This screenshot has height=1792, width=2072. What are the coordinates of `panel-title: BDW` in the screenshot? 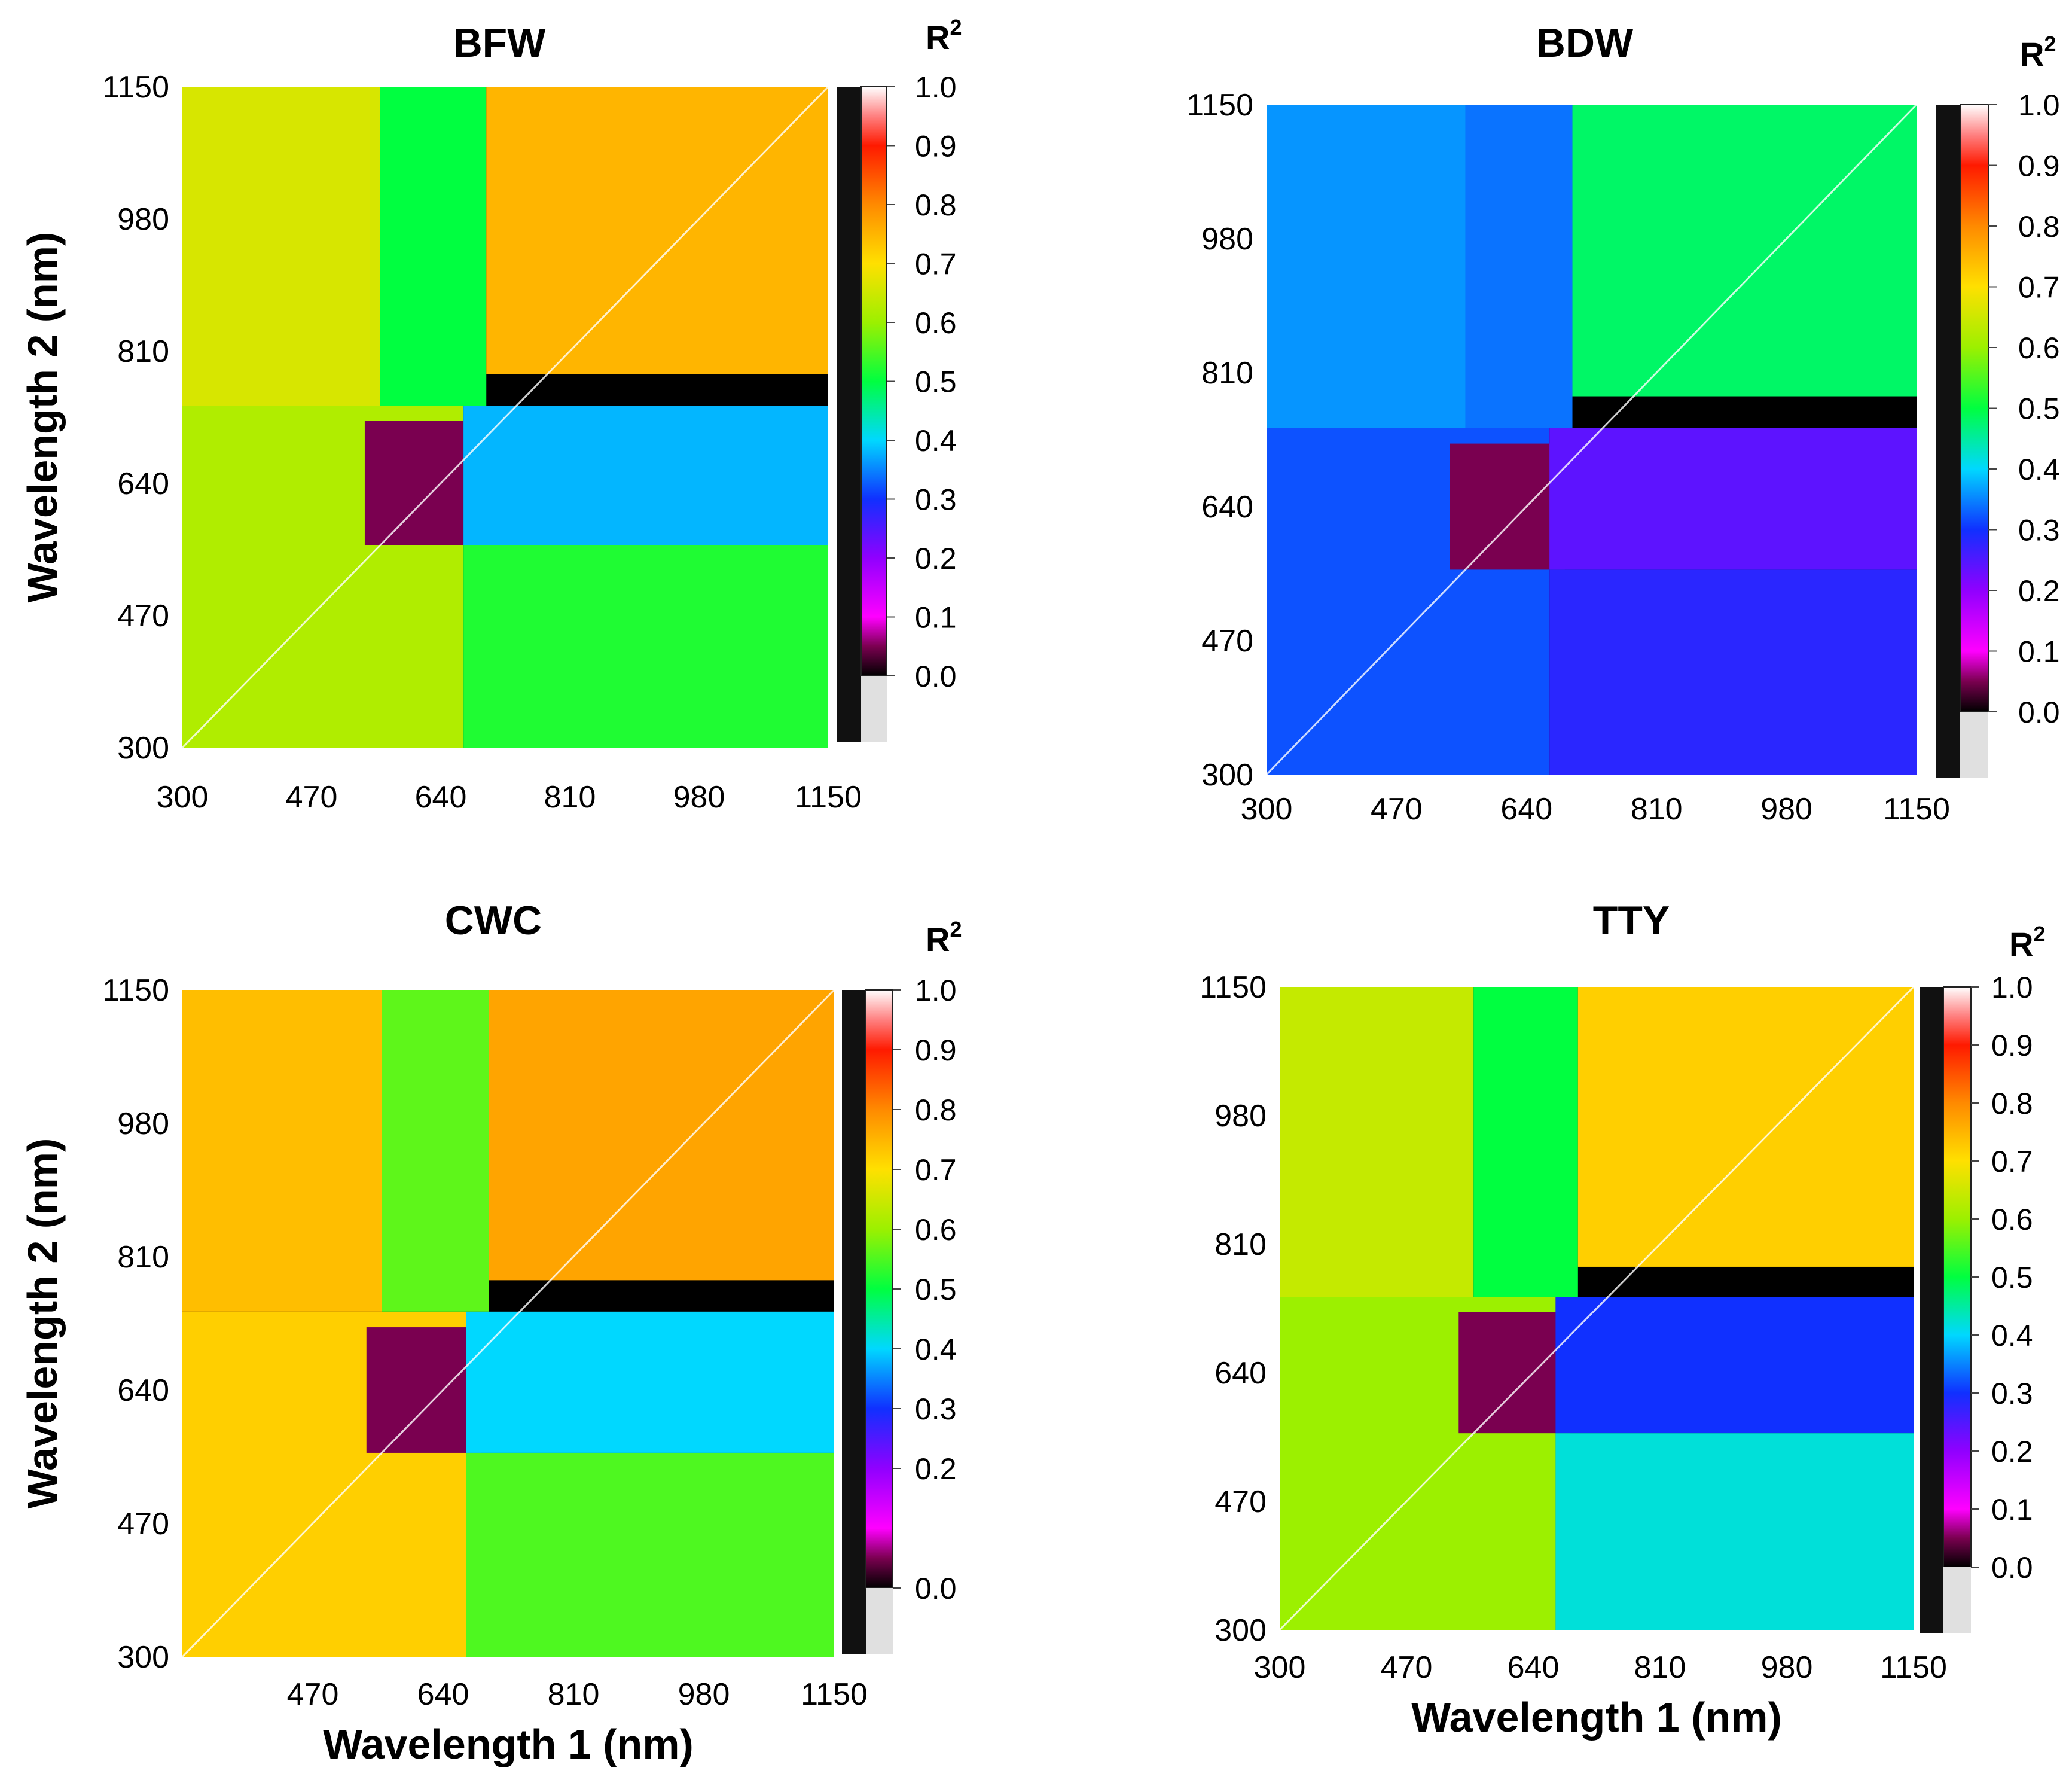 It's located at (1585, 43).